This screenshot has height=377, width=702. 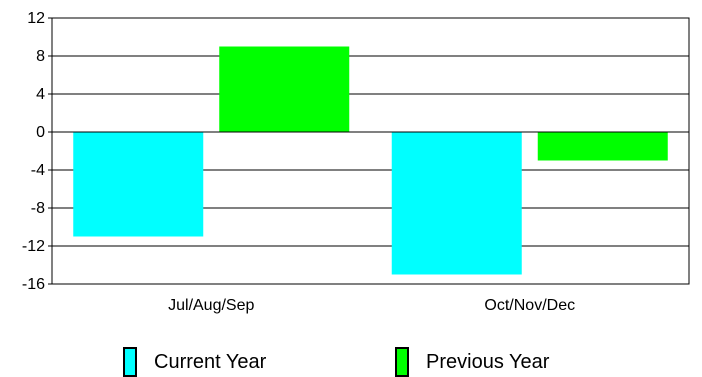 What do you see at coordinates (33, 151) in the screenshot?
I see `y-tick-labels: 12 8 4 0 -4 -8 -12 -16` at bounding box center [33, 151].